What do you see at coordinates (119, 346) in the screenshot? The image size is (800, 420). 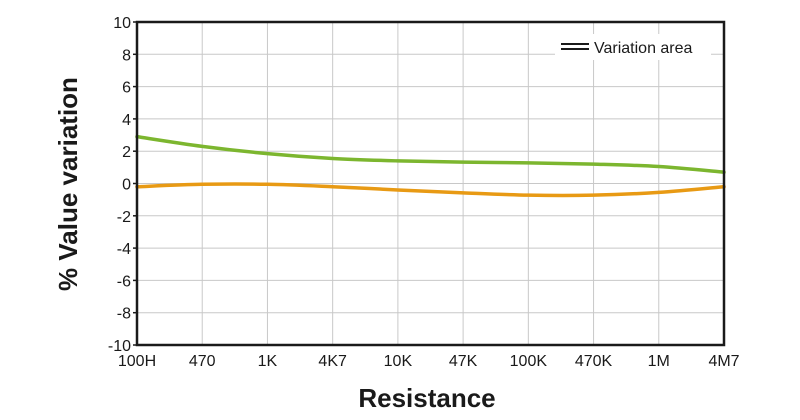 I see `y-tick-label: -10` at bounding box center [119, 346].